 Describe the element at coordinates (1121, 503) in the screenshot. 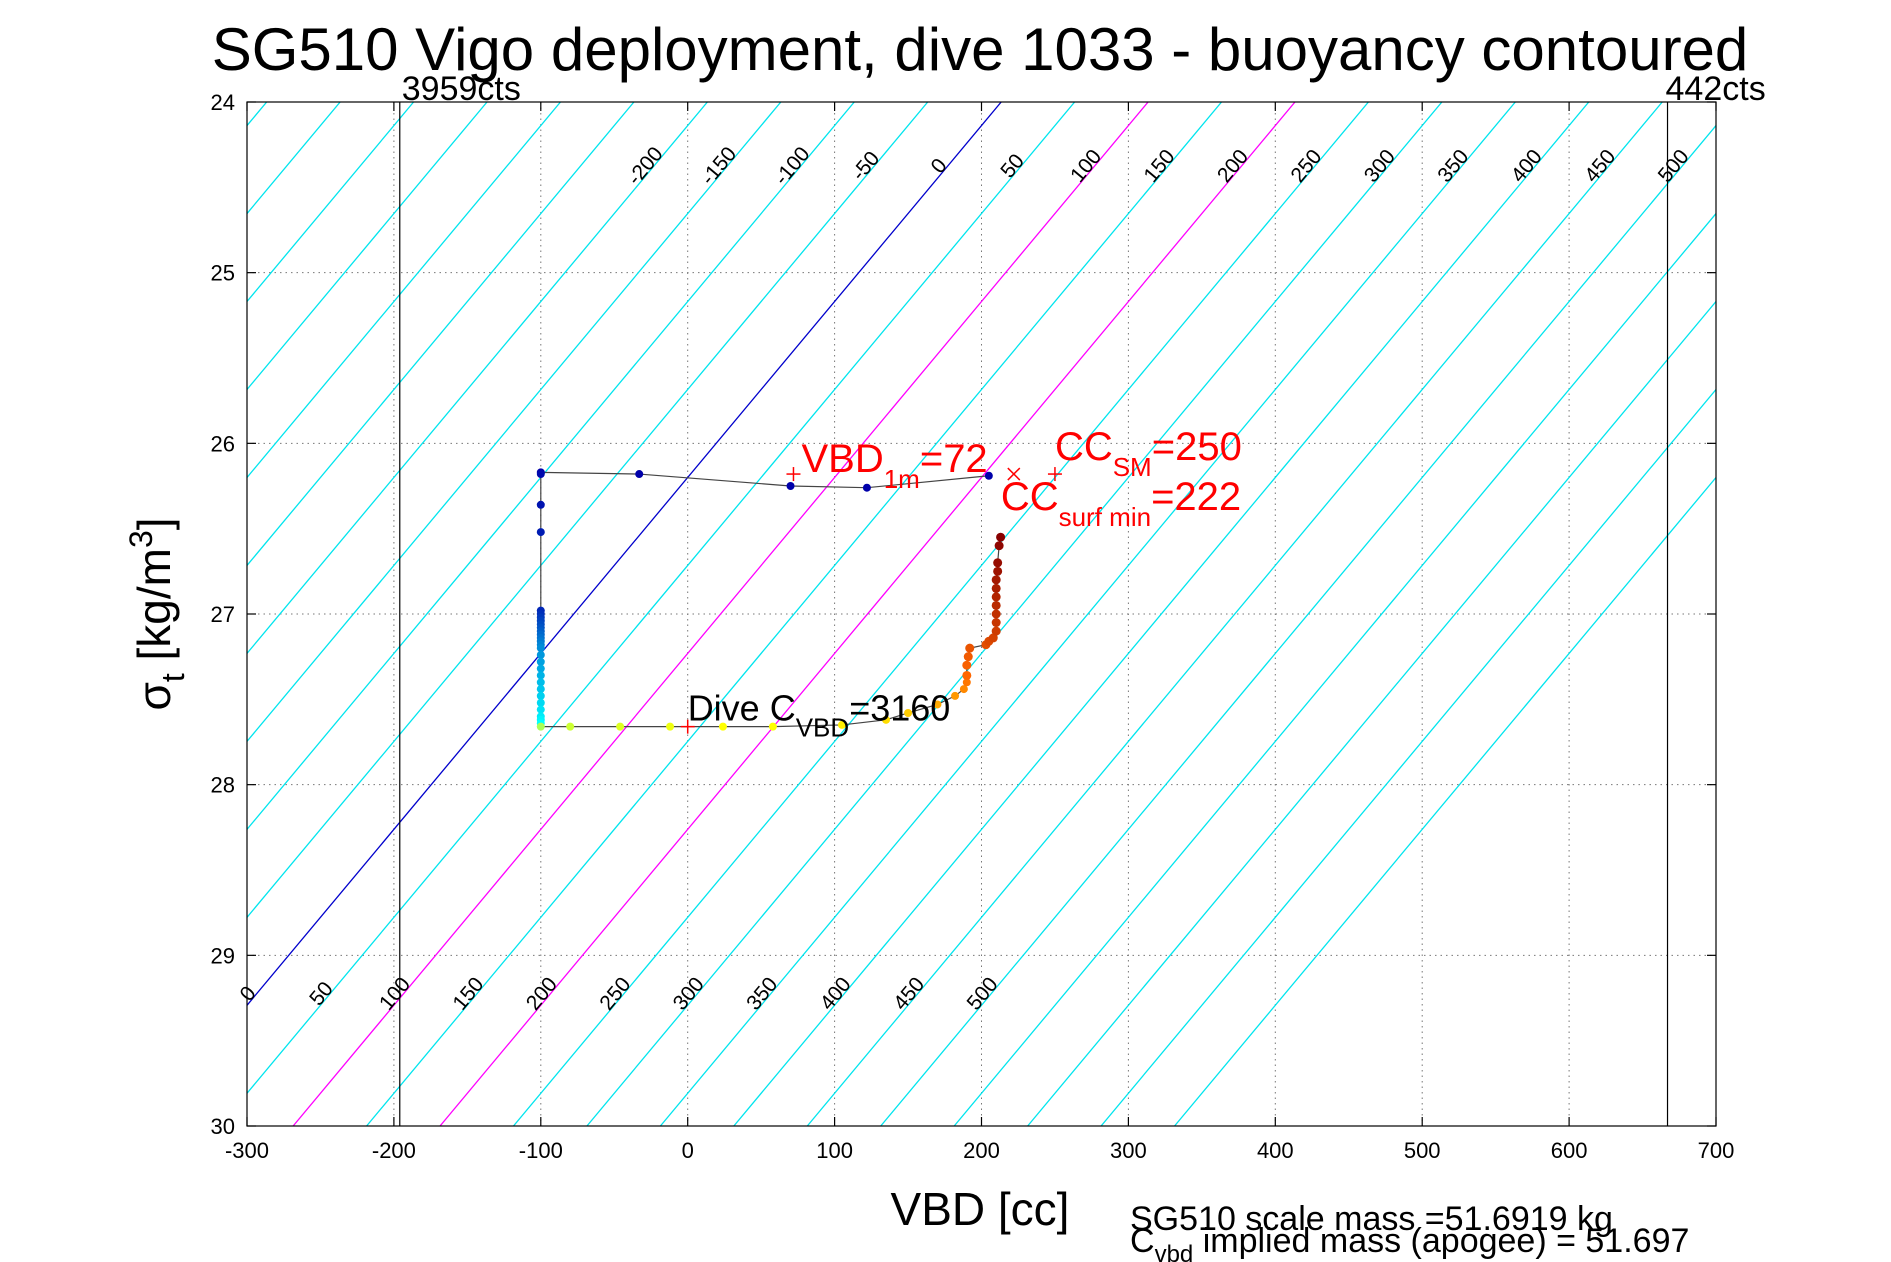

I see `cc-surf-min-label: CCsurf min=222` at that location.